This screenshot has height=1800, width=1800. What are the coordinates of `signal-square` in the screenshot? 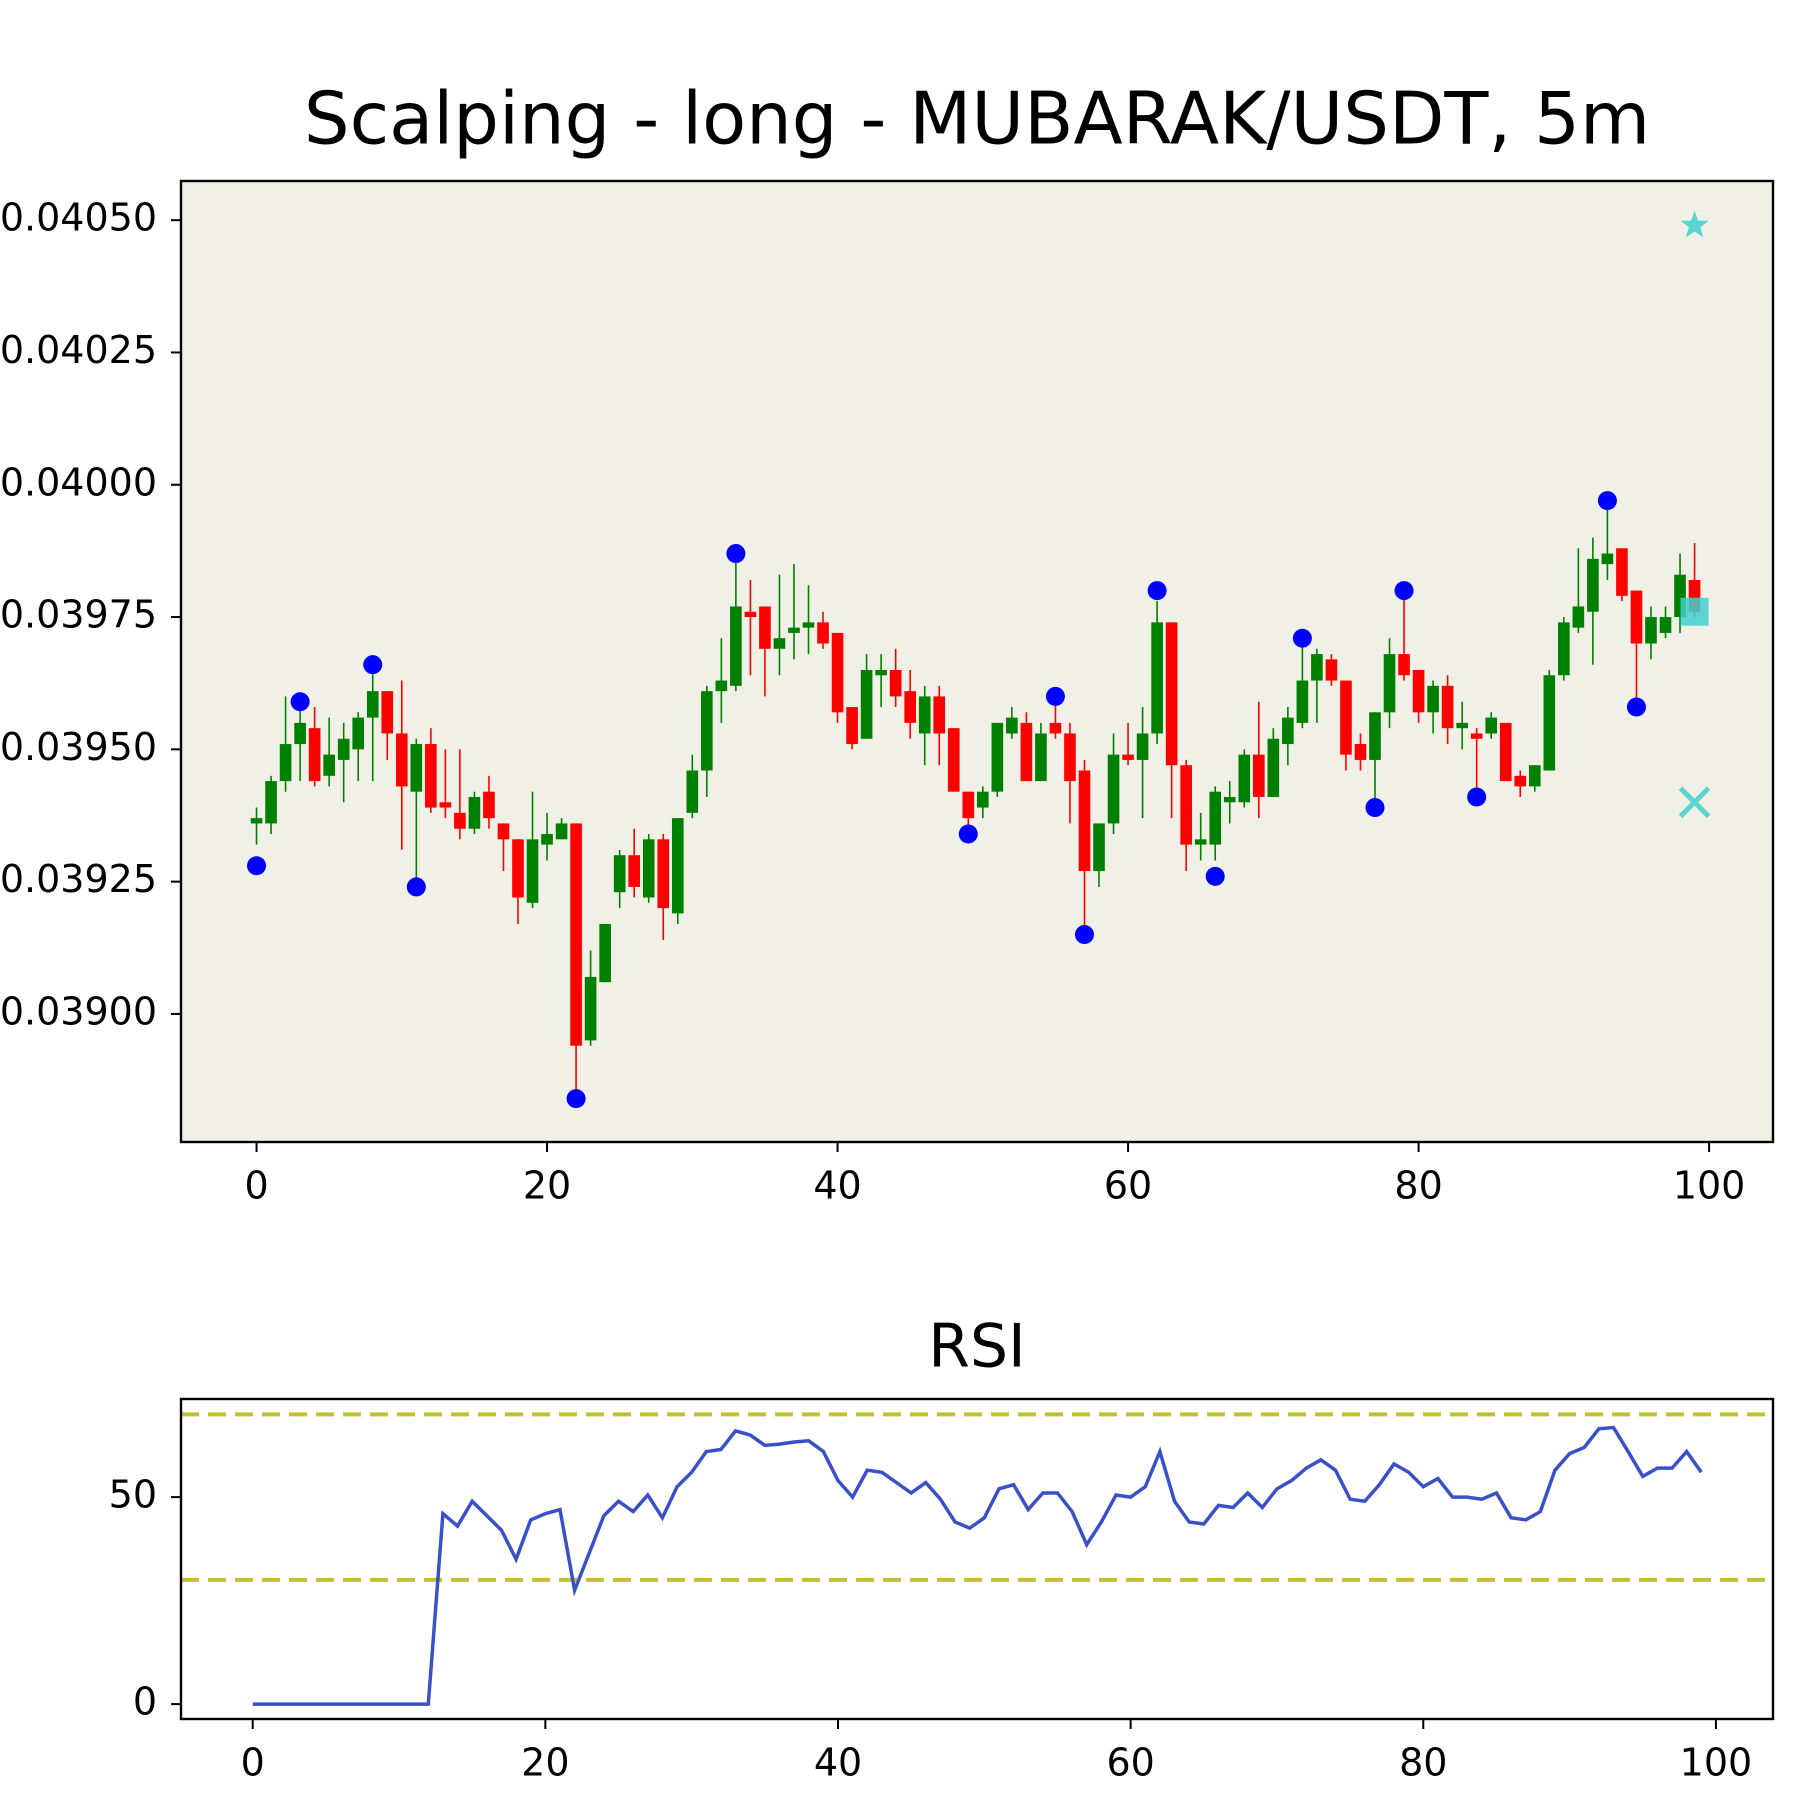 It's located at (1694, 611).